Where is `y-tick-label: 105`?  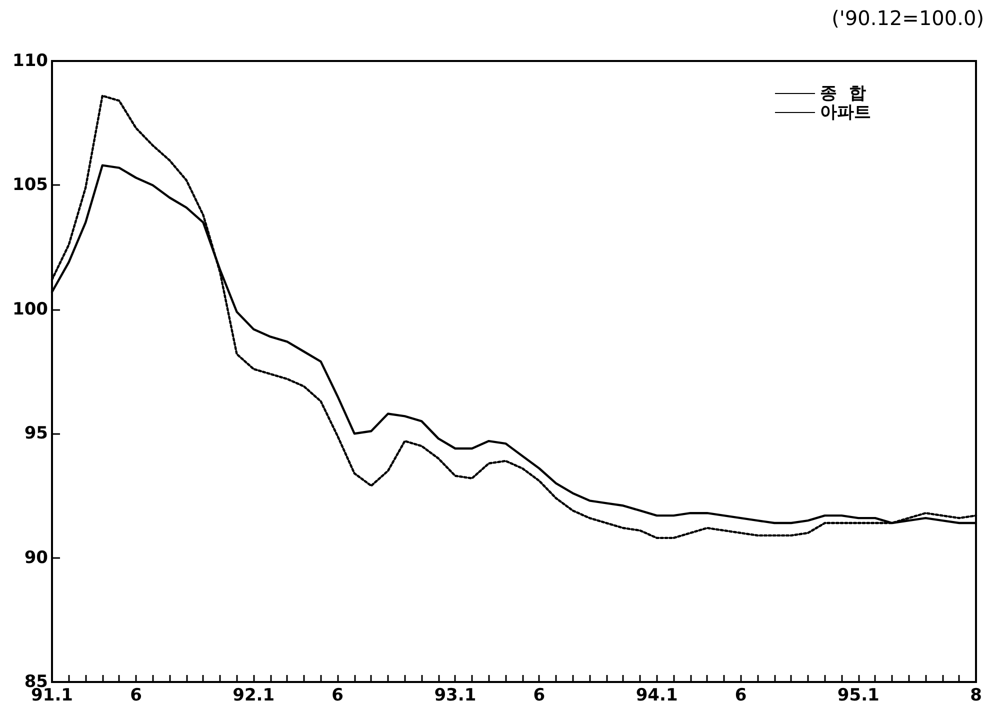
y-tick-label: 105 is located at coordinates (30, 185).